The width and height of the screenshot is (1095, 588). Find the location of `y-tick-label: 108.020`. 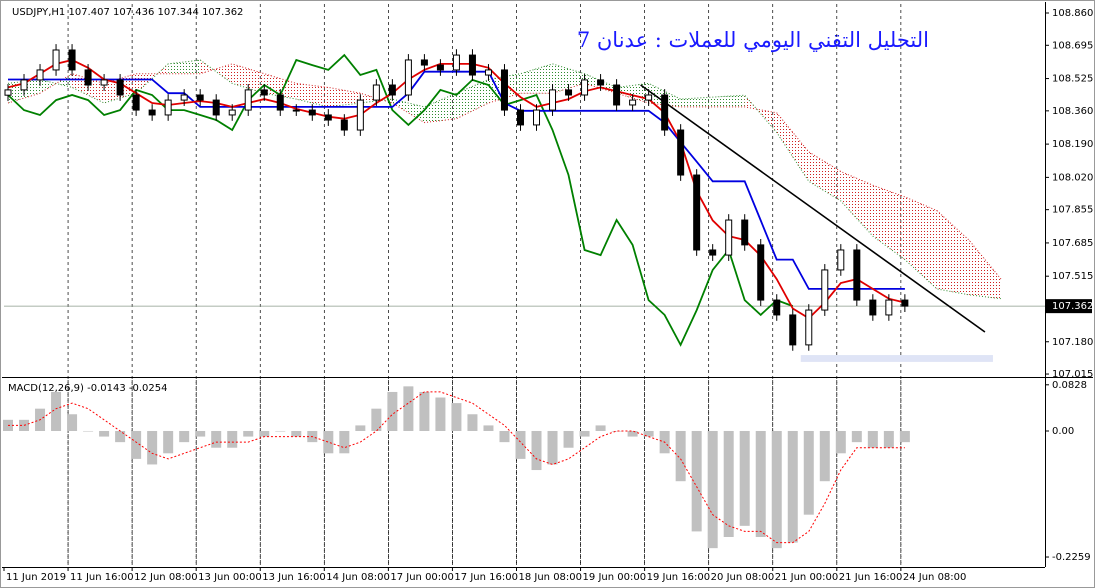

y-tick-label: 108.020 is located at coordinates (1072, 177).